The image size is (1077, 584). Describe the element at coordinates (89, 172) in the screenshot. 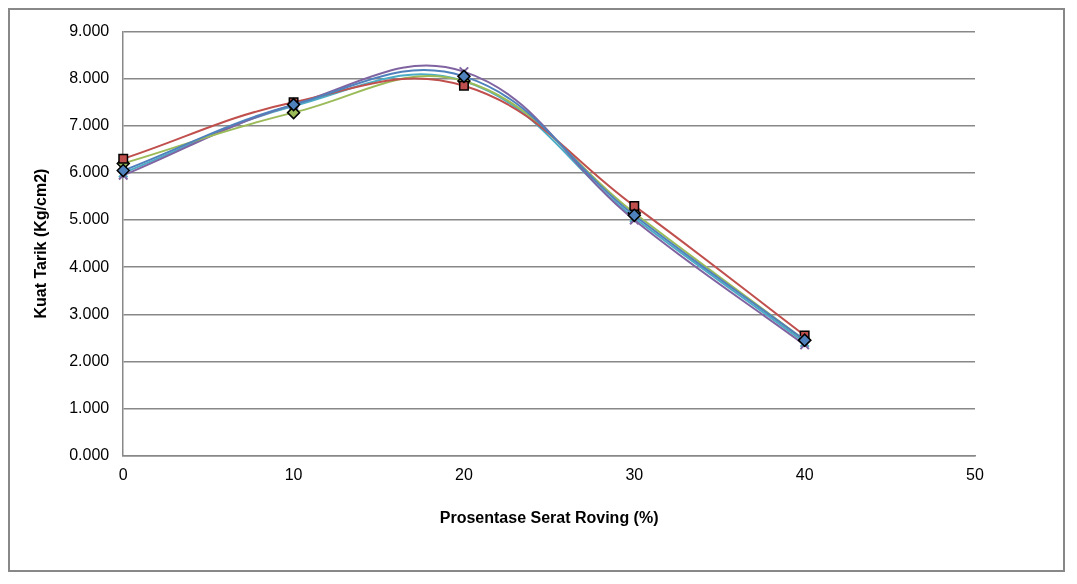

I see `y-tick-label: 6.000` at that location.